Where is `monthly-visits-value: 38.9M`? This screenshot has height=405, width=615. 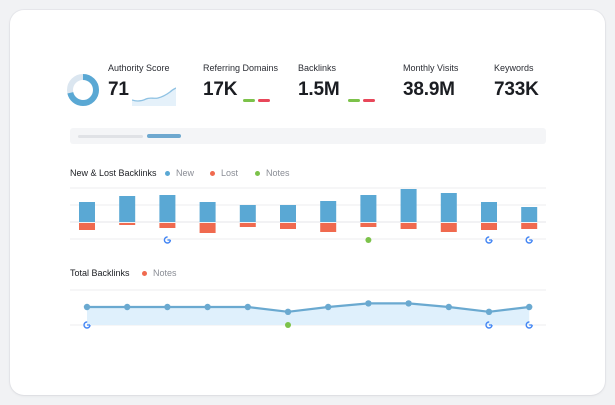
monthly-visits-value: 38.9M is located at coordinates (429, 89).